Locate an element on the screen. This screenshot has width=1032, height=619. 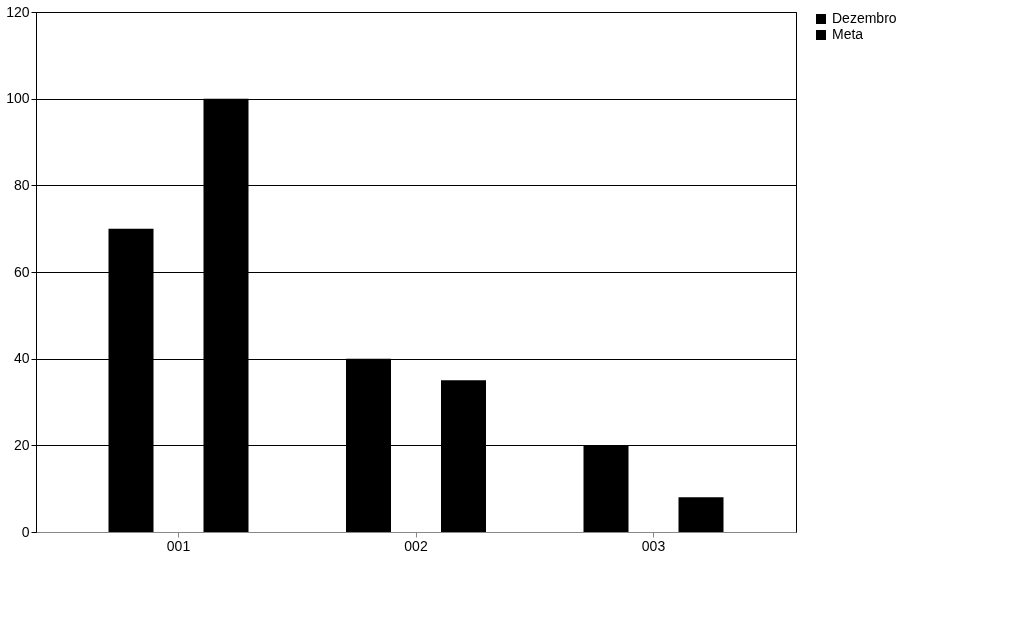
bar is located at coordinates (701, 514).